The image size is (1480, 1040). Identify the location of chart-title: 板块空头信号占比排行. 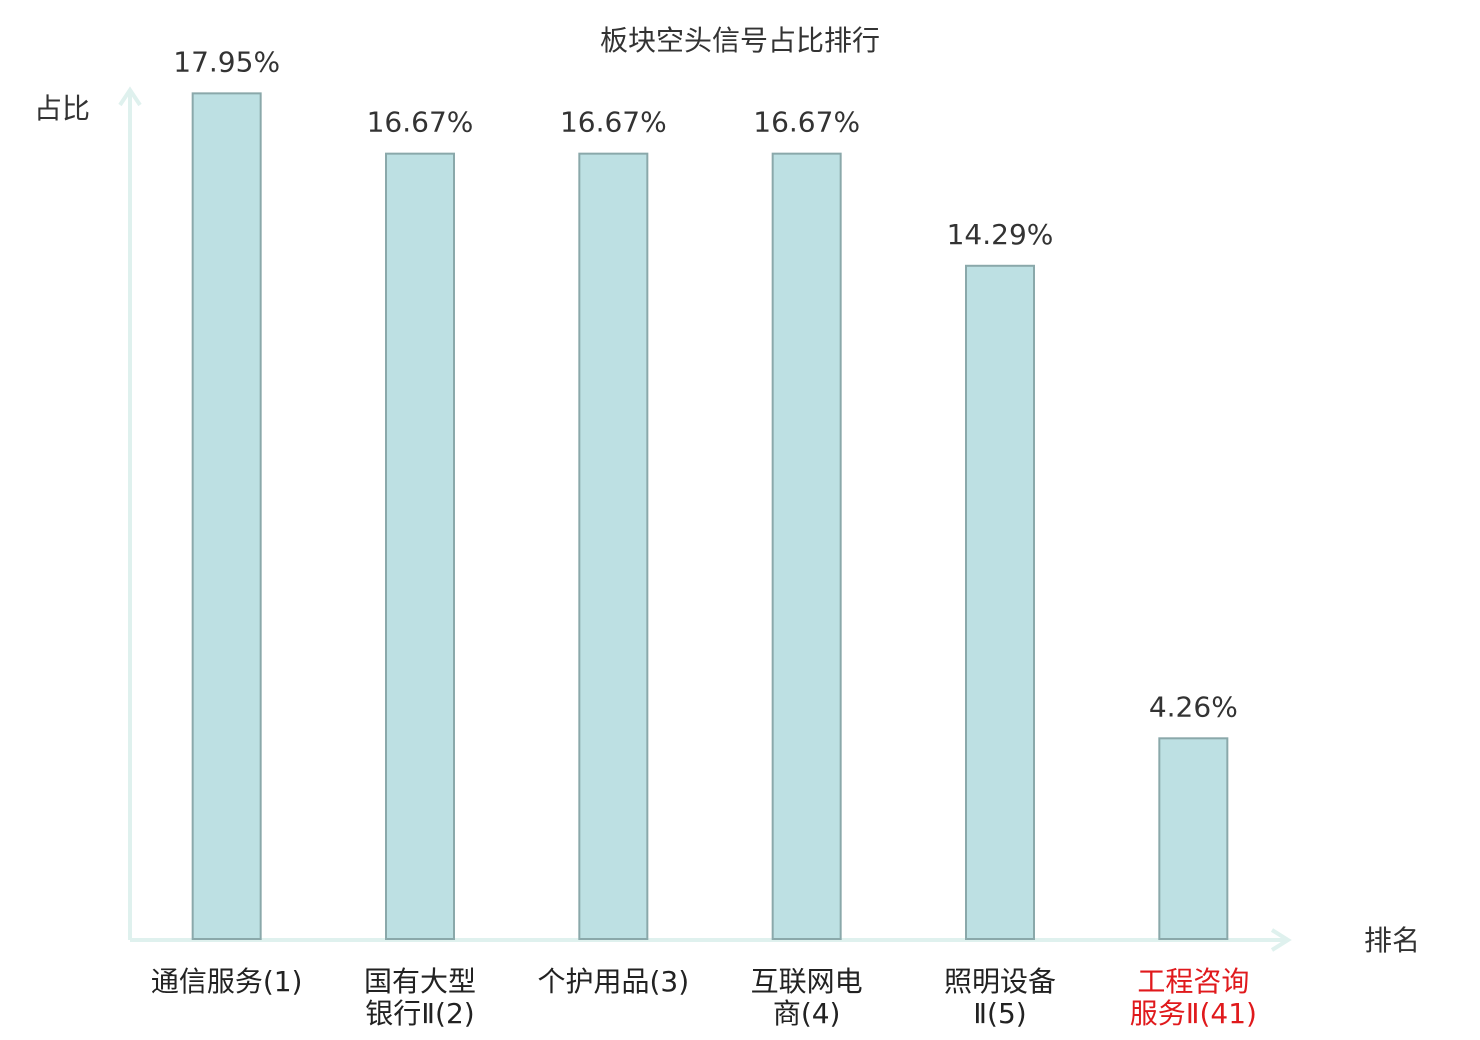
(740, 40).